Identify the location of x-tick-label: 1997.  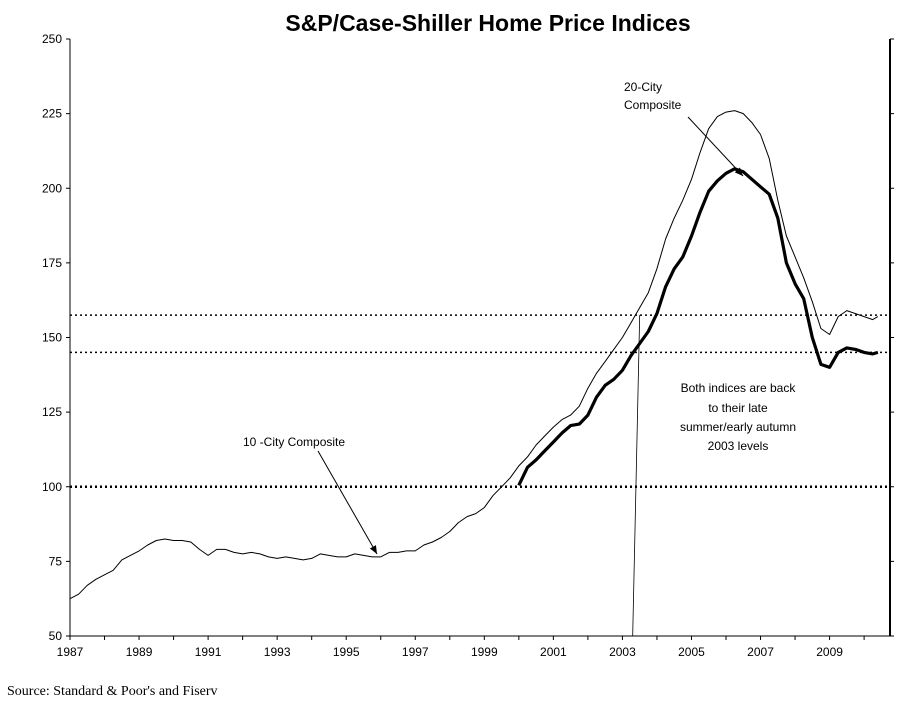
(415, 652).